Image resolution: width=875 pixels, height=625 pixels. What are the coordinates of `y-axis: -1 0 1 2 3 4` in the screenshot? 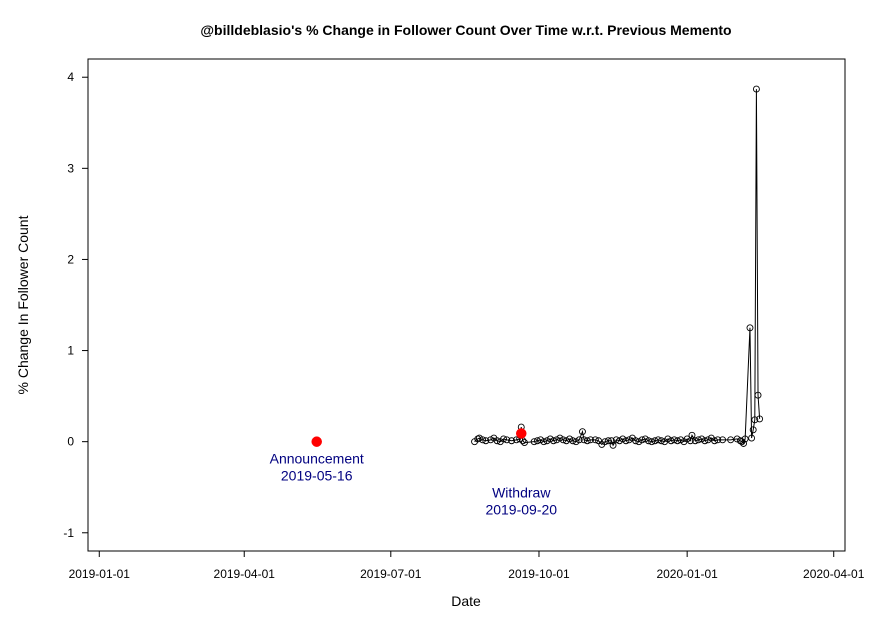 It's located at (76, 305).